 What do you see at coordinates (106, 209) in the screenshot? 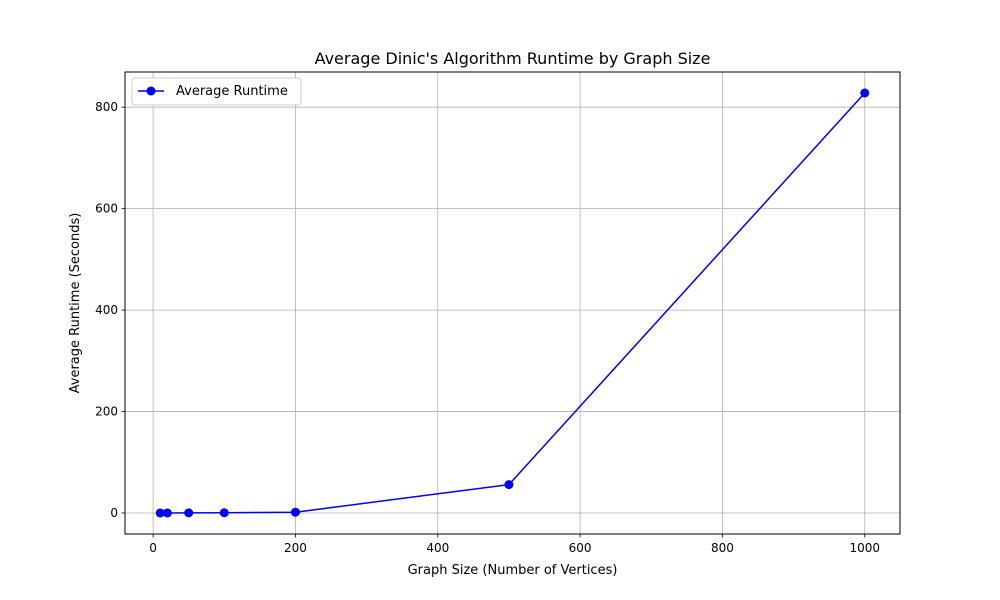
I see `y-tick-label: 600` at bounding box center [106, 209].